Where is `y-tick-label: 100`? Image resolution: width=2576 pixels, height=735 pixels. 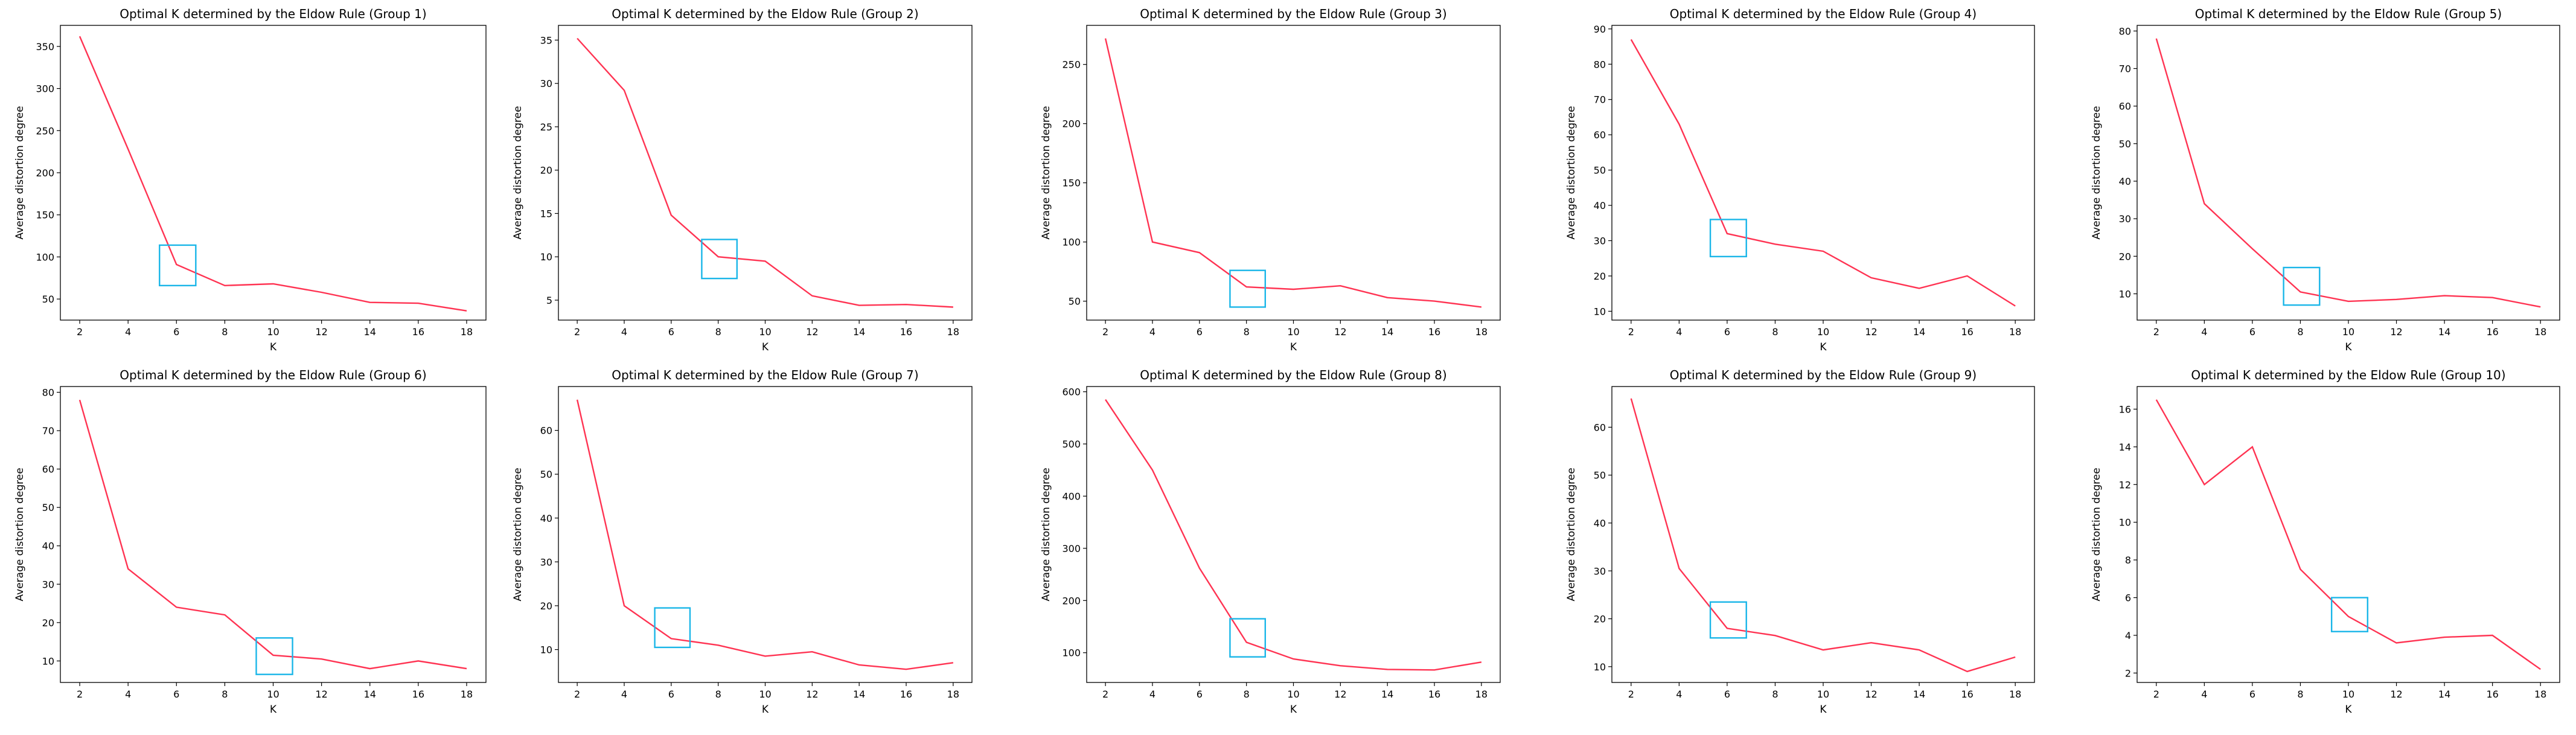
y-tick-label: 100 is located at coordinates (1072, 242).